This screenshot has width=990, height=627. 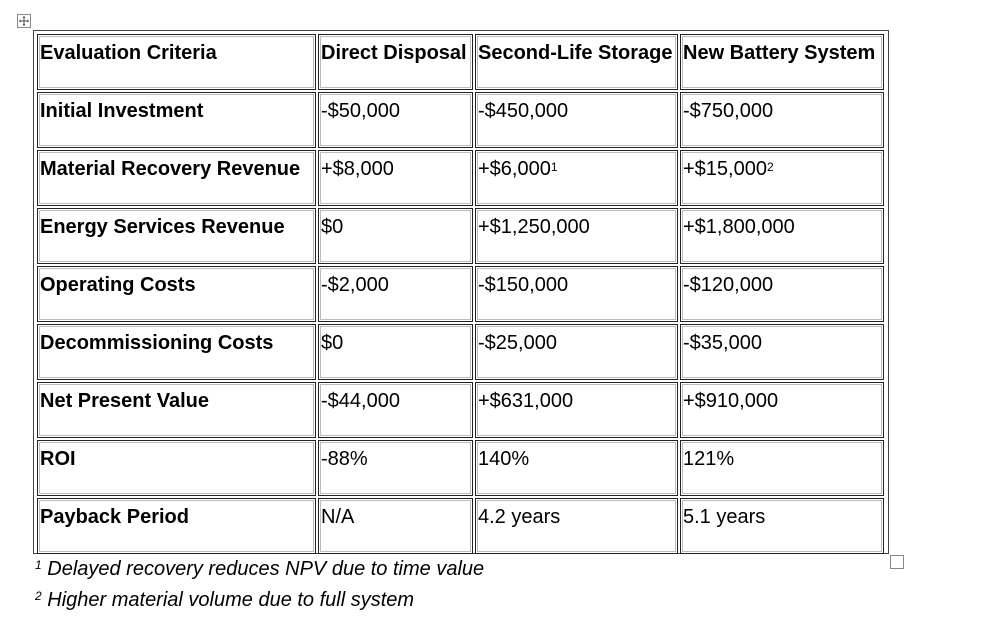 What do you see at coordinates (395, 120) in the screenshot?
I see `table-cell: -$50,000` at bounding box center [395, 120].